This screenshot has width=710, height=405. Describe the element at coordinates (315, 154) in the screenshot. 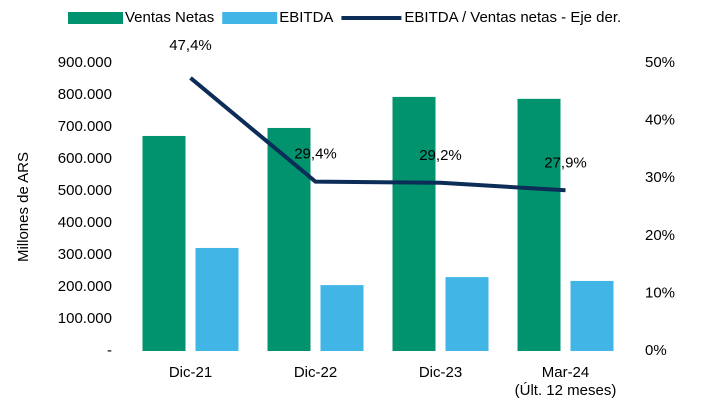

I see `data-label: 29,4%` at that location.